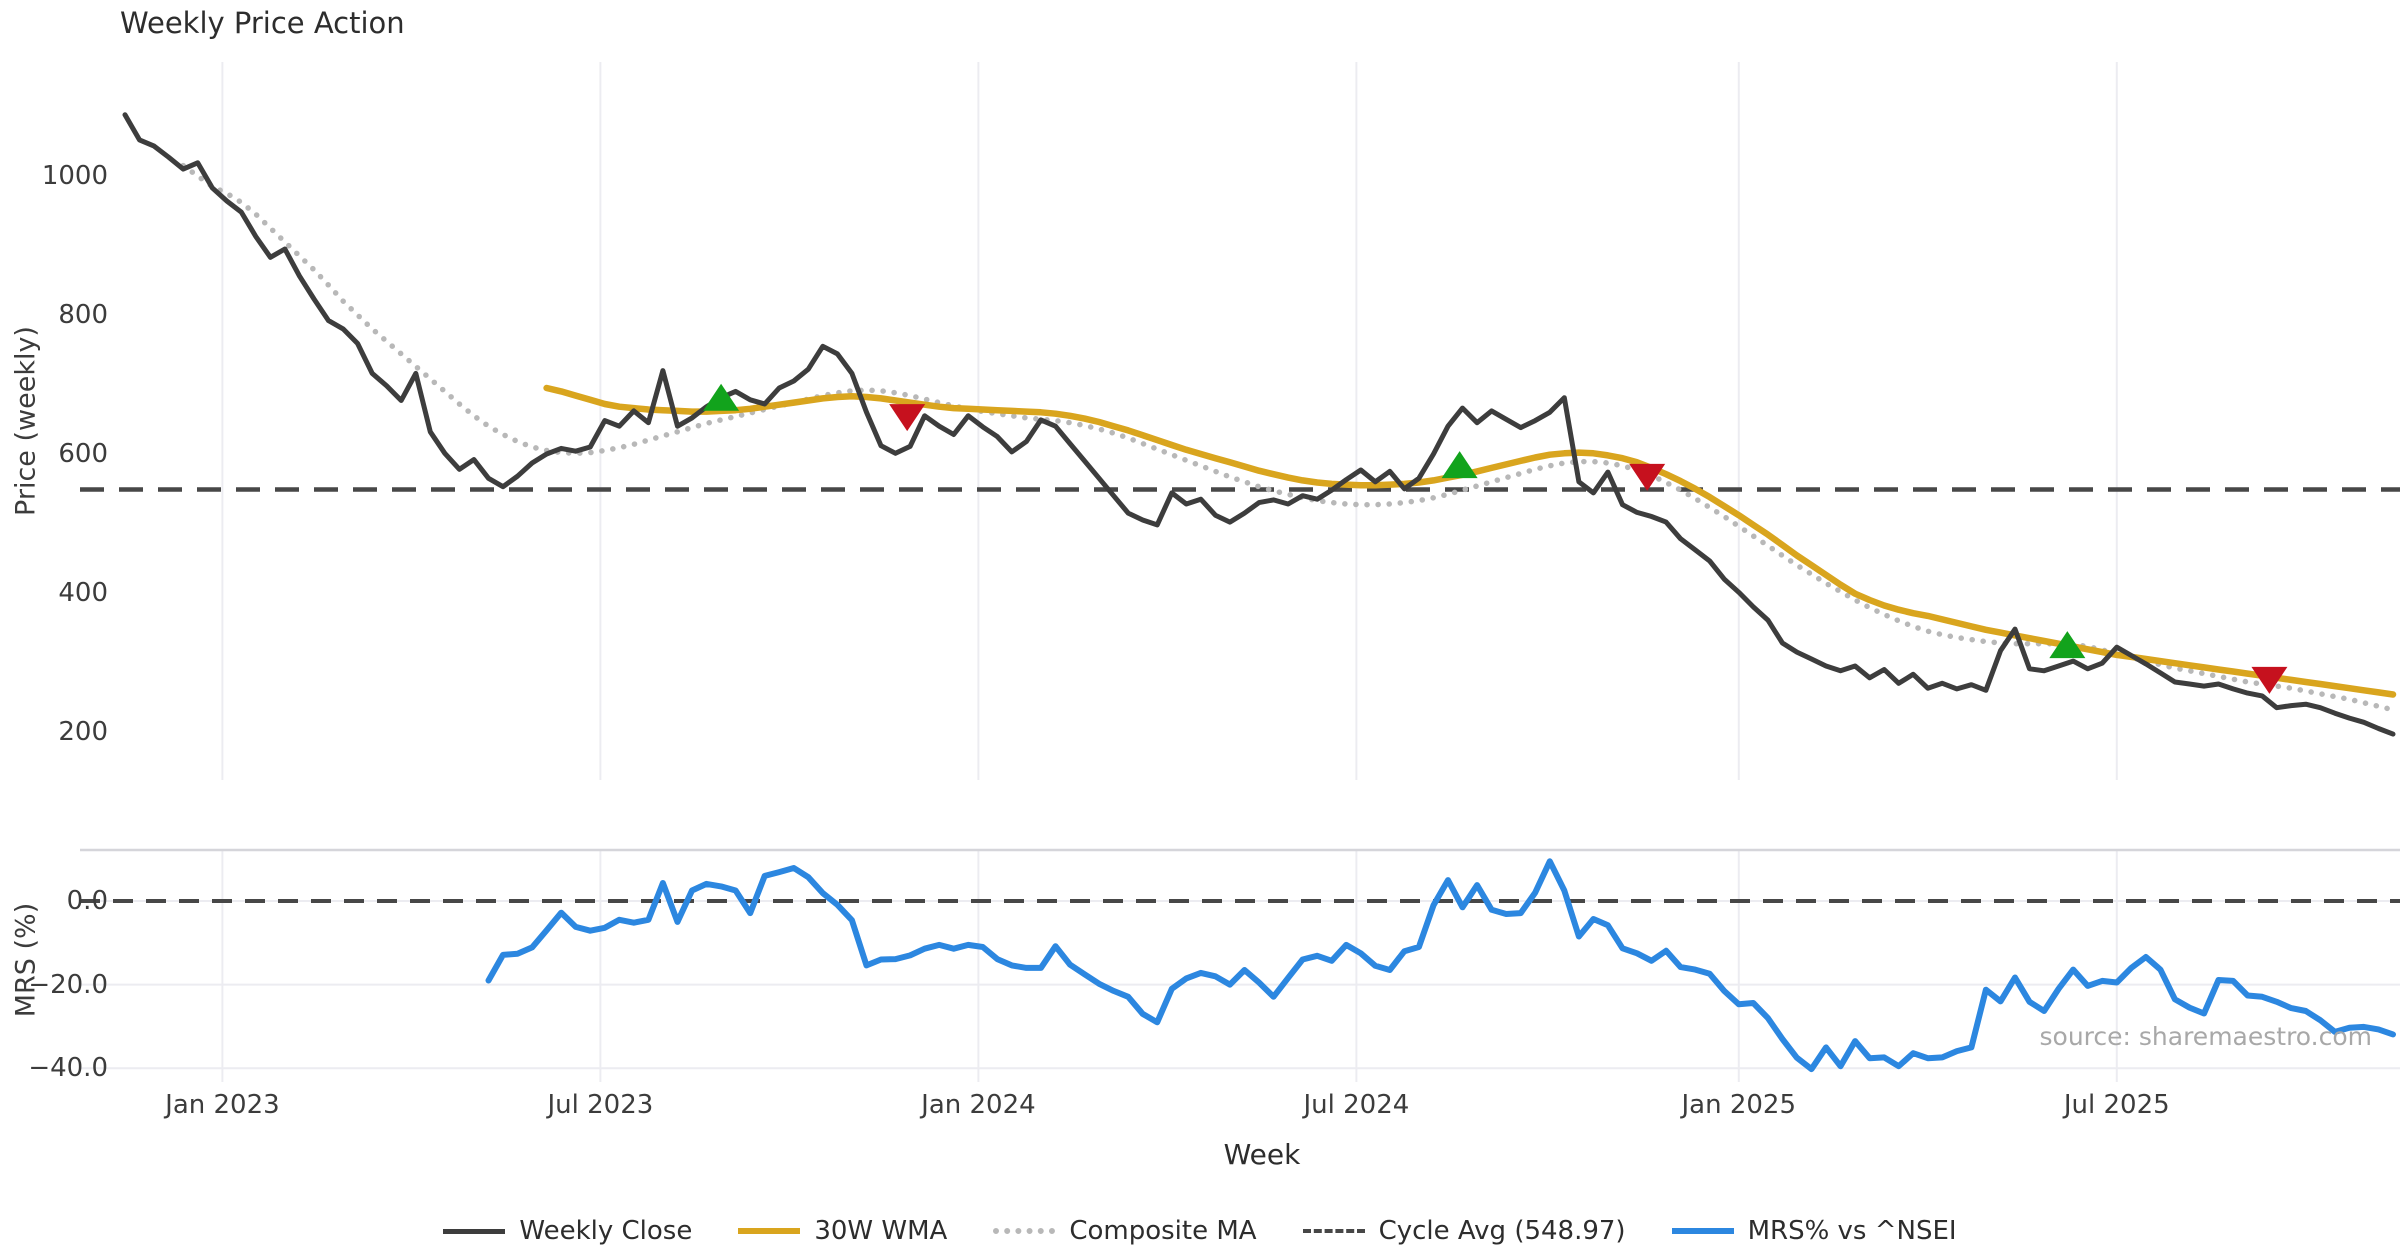  I want to click on x-tick: Jul 2025, so click(2116, 1105).